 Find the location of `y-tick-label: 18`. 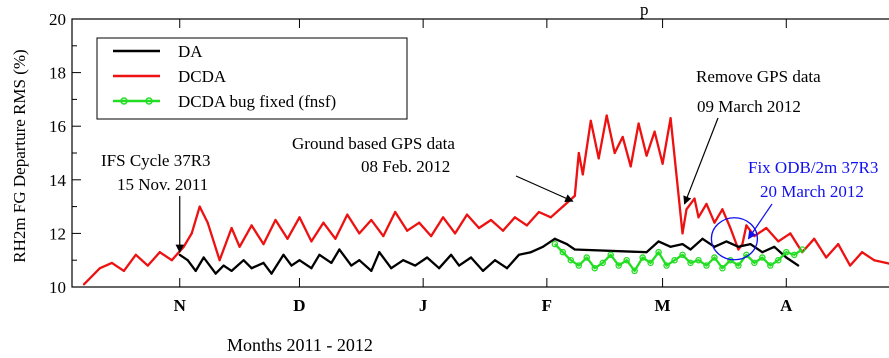

y-tick-label: 18 is located at coordinates (57, 73).